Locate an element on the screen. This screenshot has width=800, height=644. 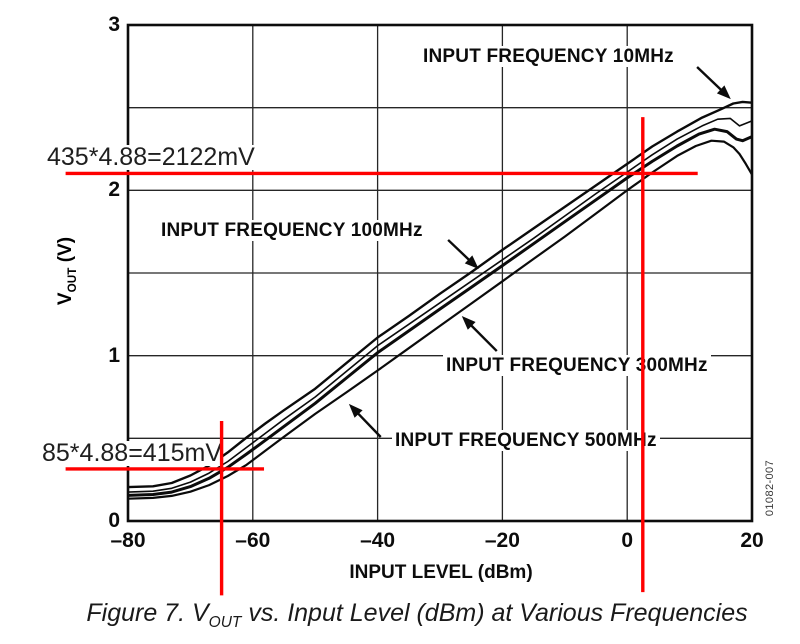
y-axis-title: VOUT (V) is located at coordinates (67, 271).